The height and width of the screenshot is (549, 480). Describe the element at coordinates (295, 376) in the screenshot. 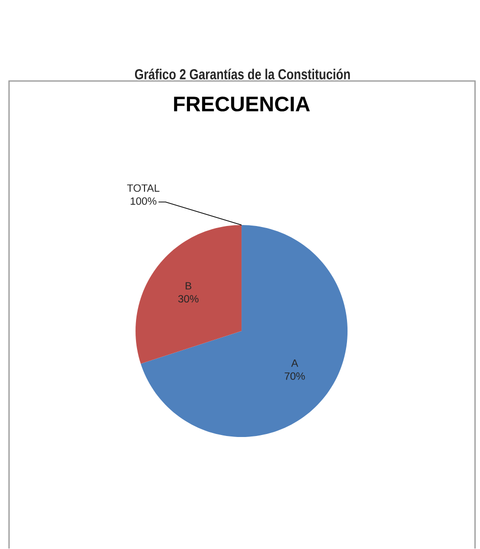

I see `data-label: 70%` at that location.